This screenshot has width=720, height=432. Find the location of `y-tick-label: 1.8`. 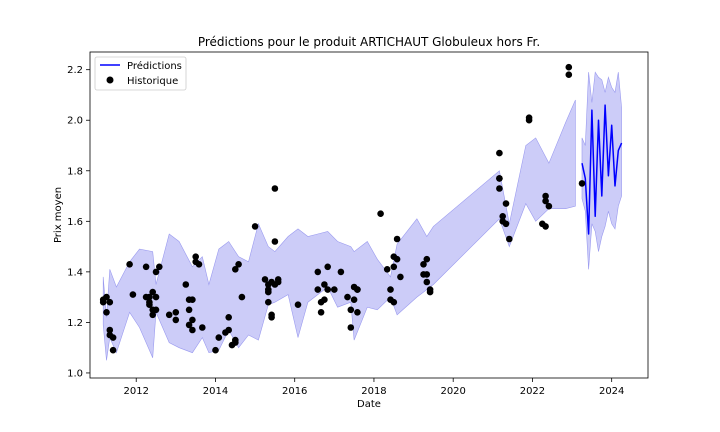

y-tick-label: 1.8 is located at coordinates (75, 171).